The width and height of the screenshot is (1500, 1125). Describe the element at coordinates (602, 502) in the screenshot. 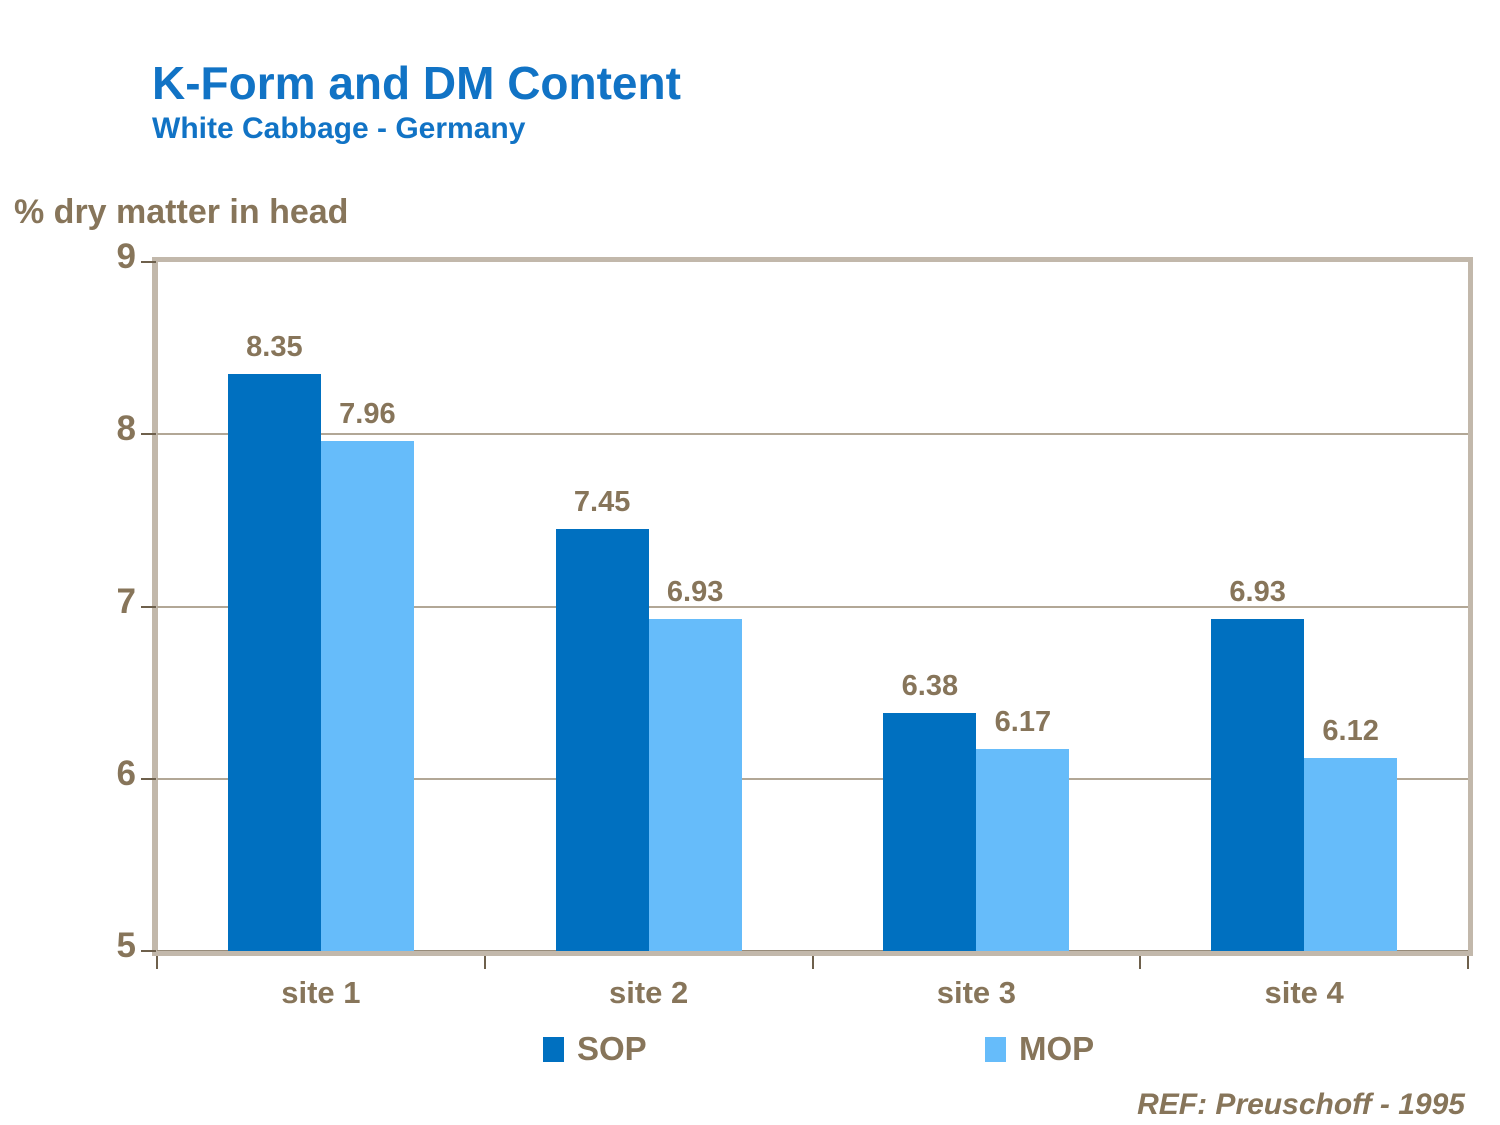

I see `bar-value-label: 7.45` at that location.